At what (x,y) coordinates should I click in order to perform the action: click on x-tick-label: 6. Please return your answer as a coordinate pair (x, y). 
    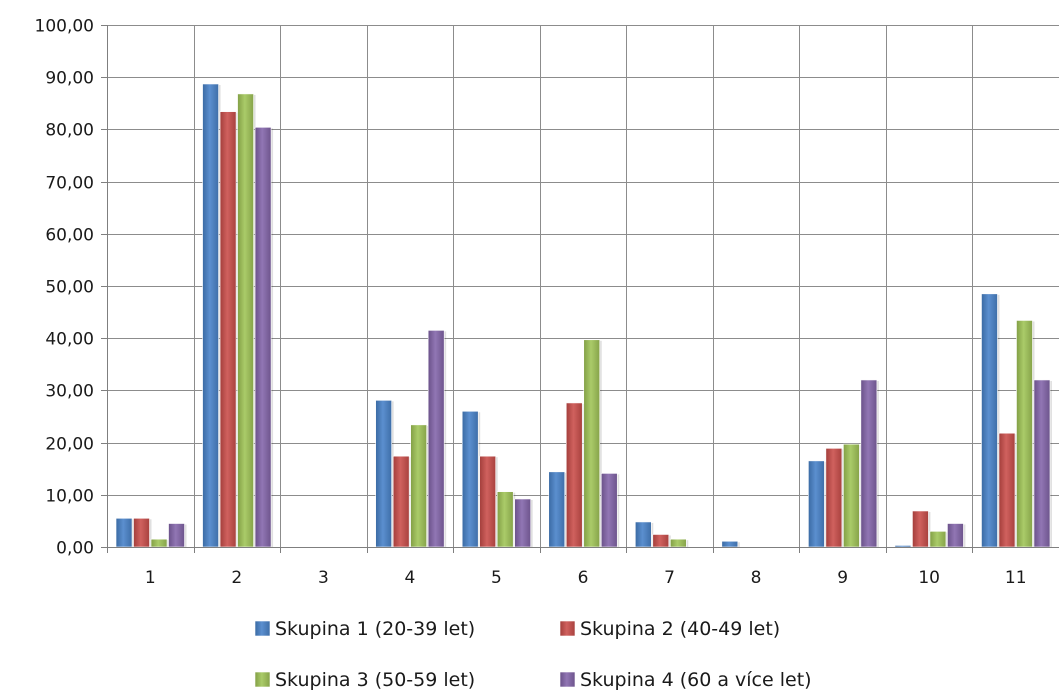
    Looking at the image, I should click on (583, 578).